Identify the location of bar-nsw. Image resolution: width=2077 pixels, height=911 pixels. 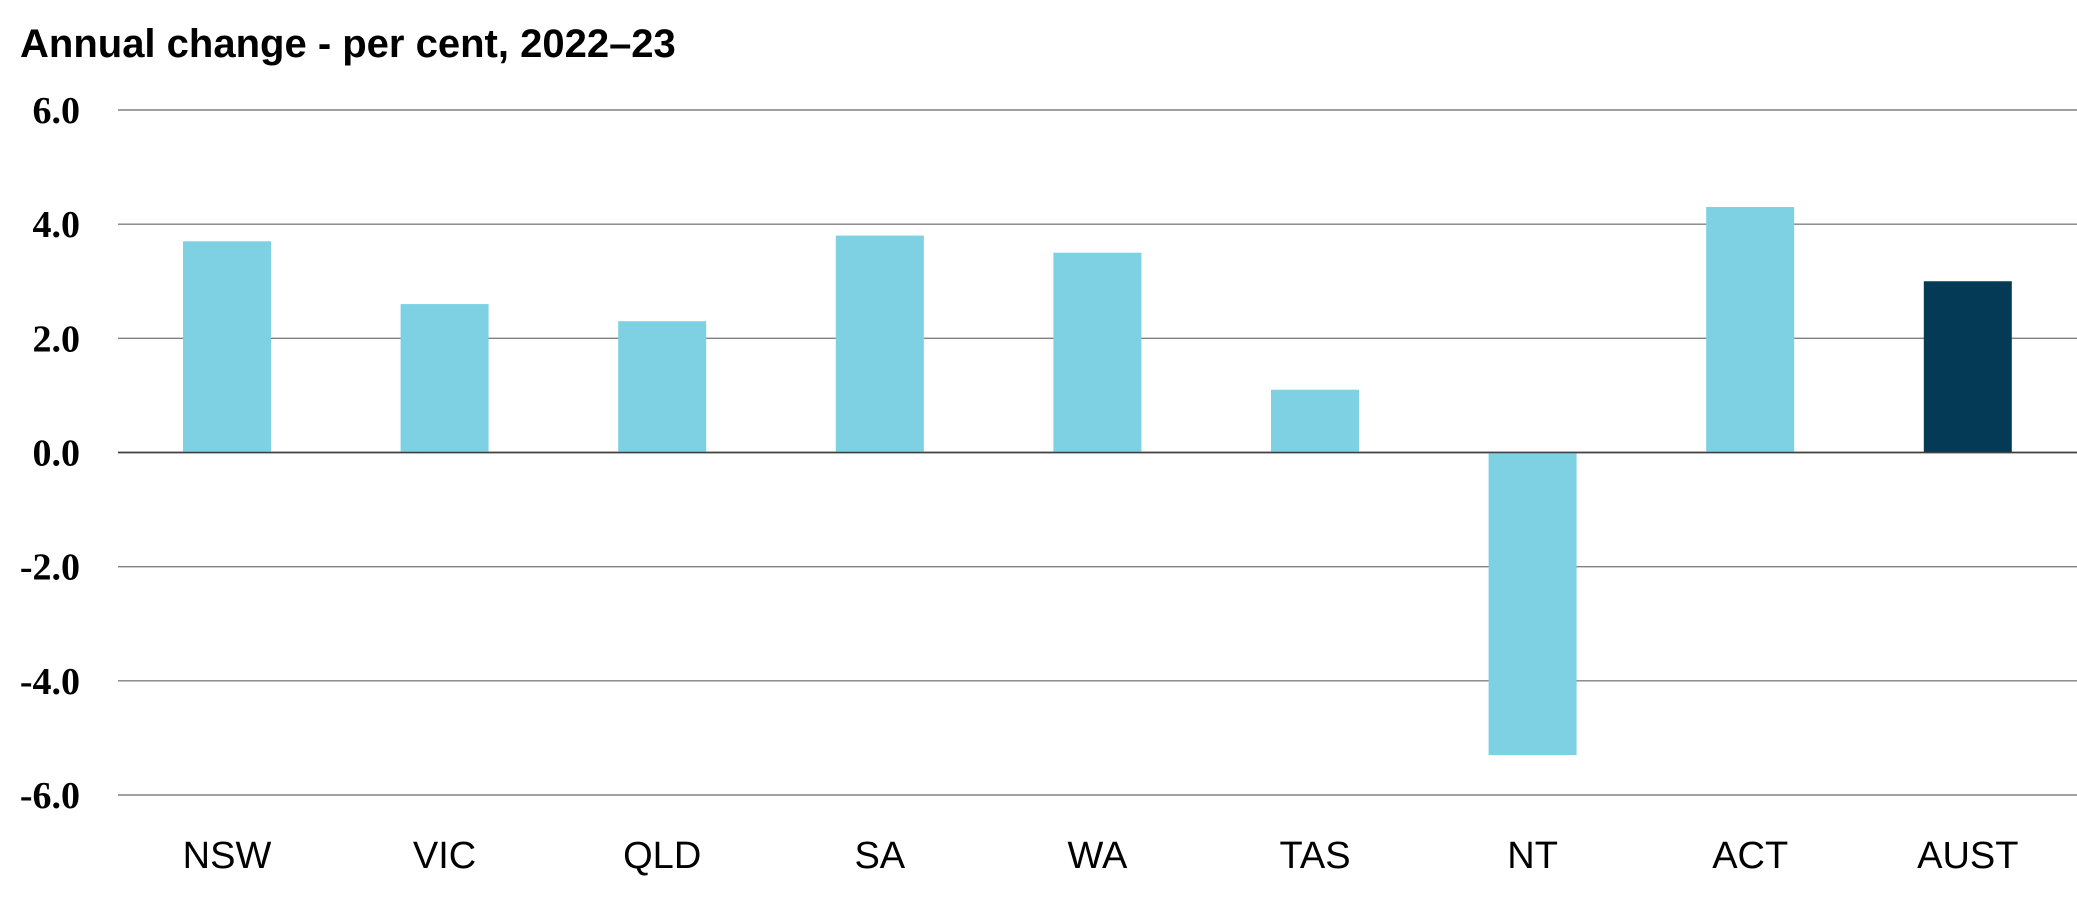
(227, 347).